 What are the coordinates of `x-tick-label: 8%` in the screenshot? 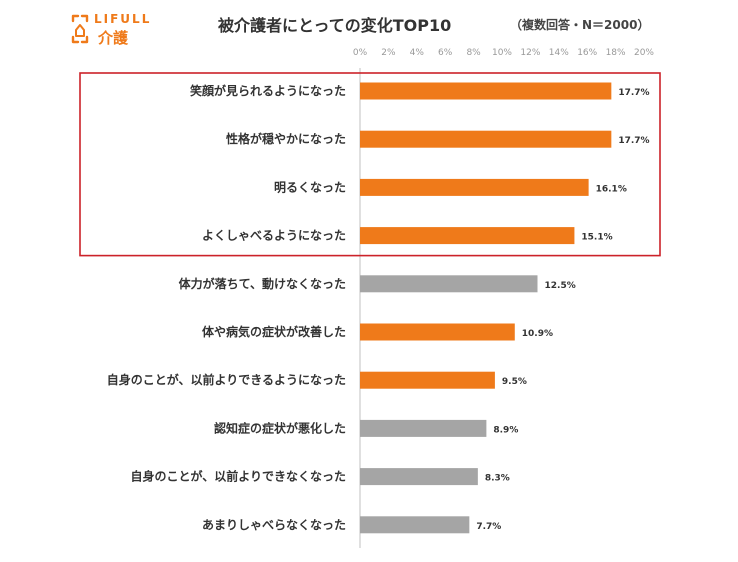 It's located at (473, 53).